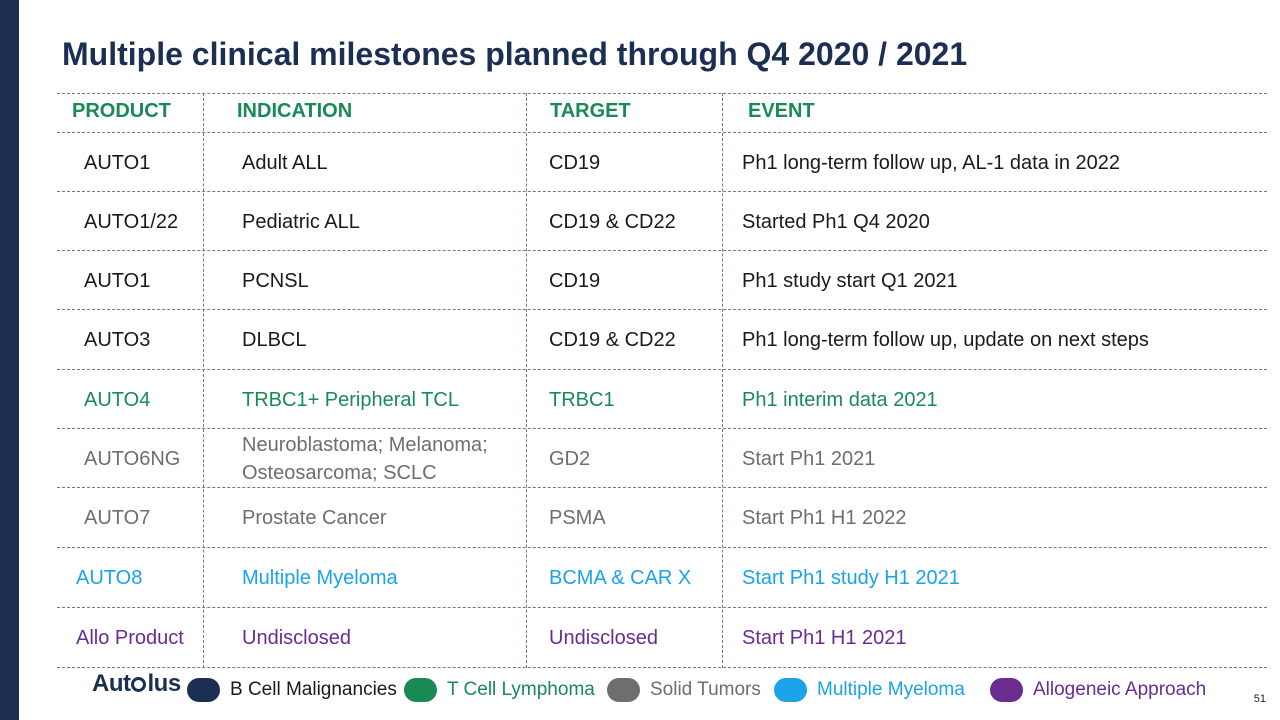  I want to click on cell-indication: DLBCL, so click(274, 340).